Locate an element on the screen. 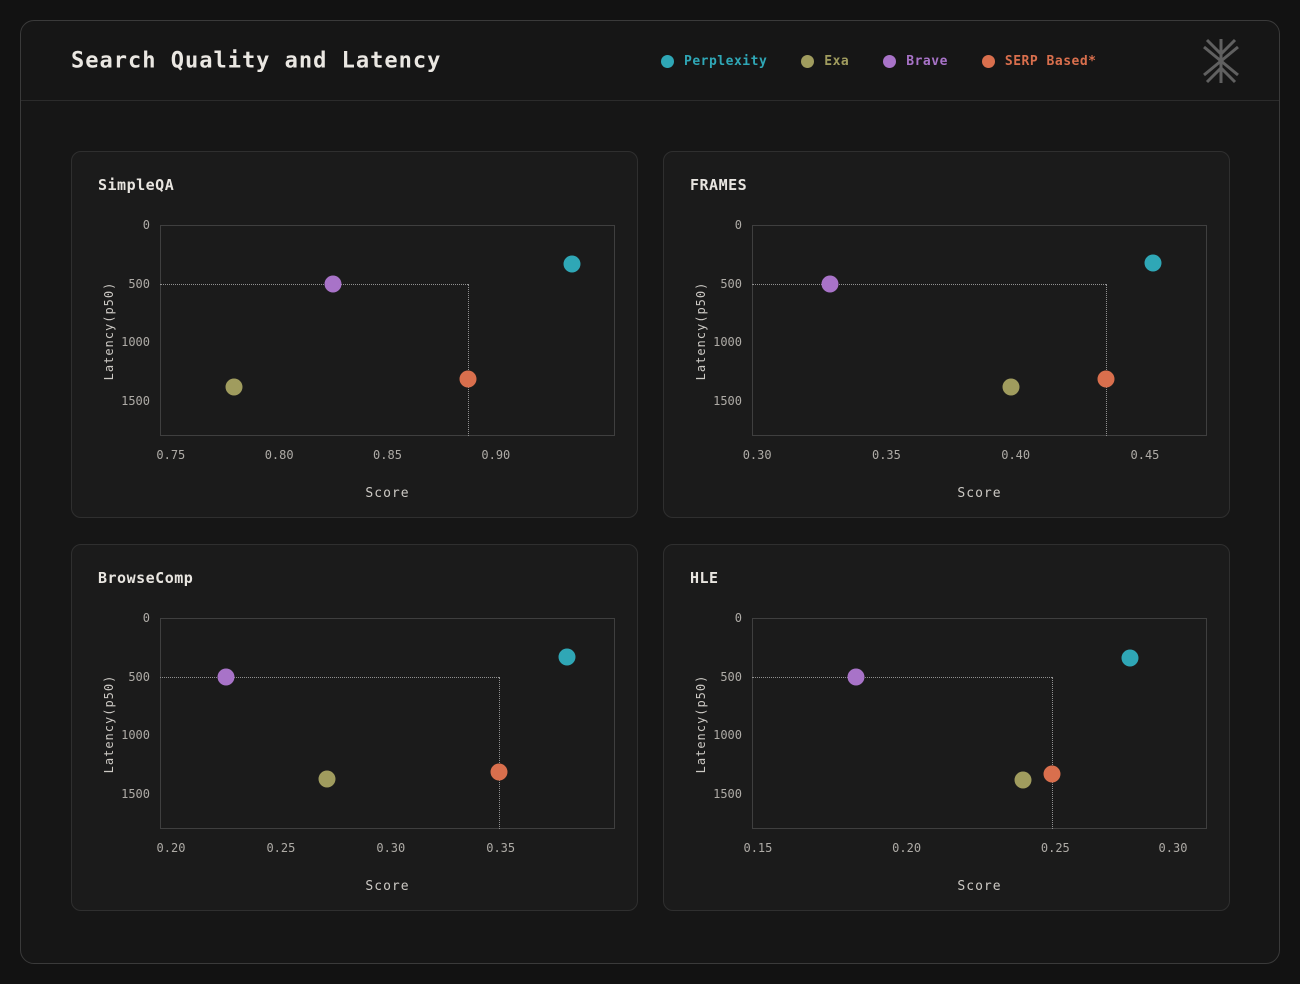  chart-title: BrowseComp is located at coordinates (146, 578).